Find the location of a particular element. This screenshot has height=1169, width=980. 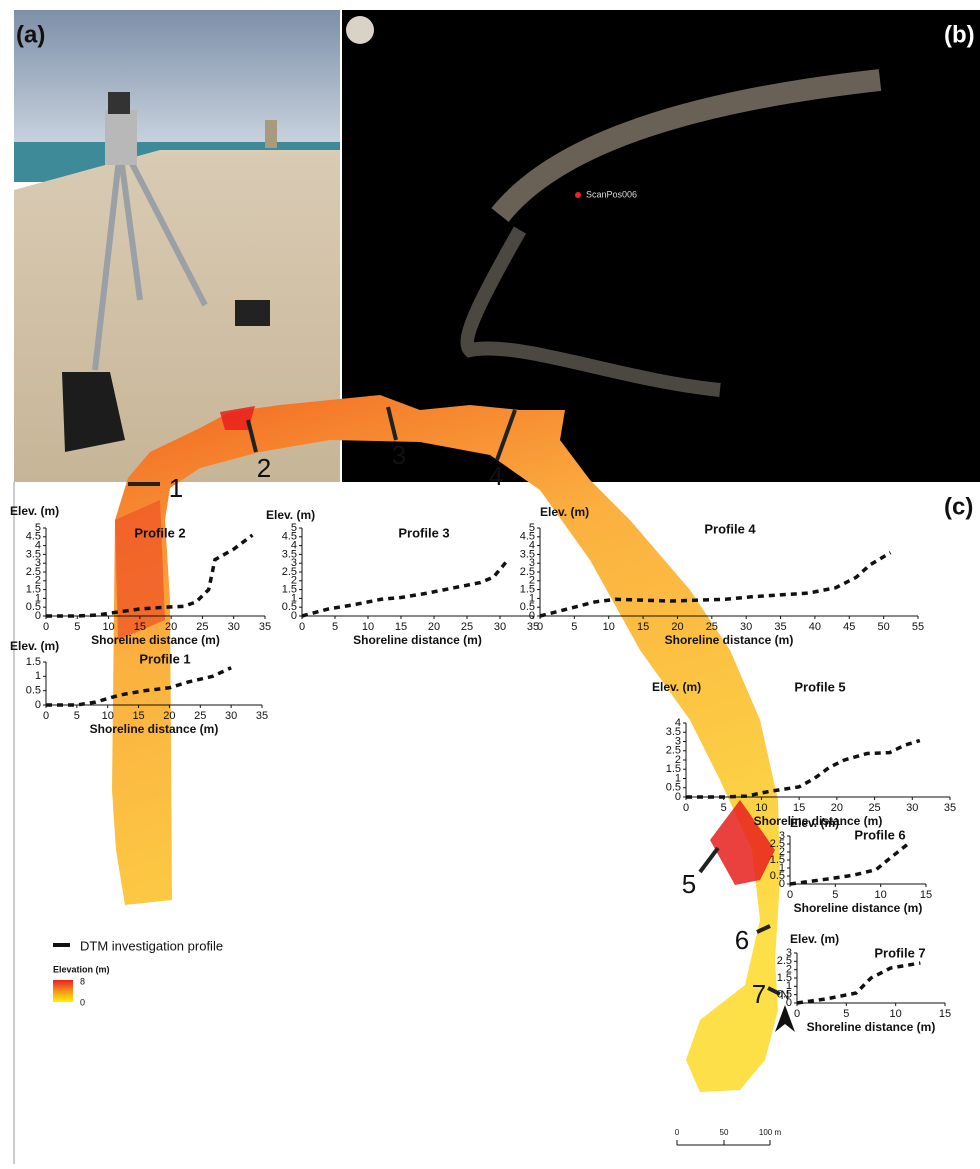

legend-title: Elevation (m) is located at coordinates (81, 969).